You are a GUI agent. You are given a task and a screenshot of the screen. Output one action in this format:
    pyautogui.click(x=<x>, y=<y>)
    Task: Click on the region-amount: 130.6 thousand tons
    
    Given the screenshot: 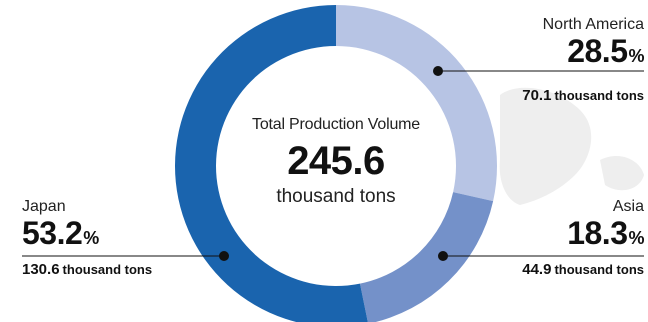 What is the action you would take?
    pyautogui.click(x=87, y=269)
    